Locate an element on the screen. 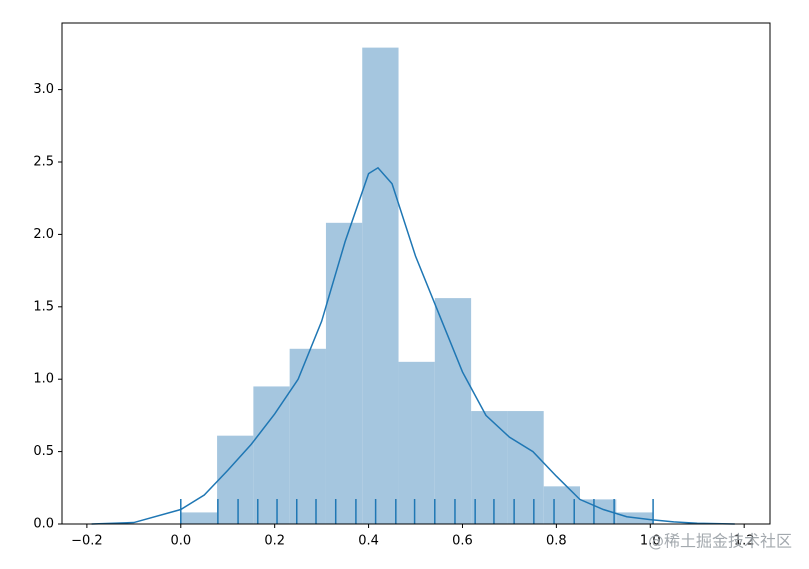 This screenshot has height=569, width=809. y-tick-label: 1.0 is located at coordinates (43, 379).